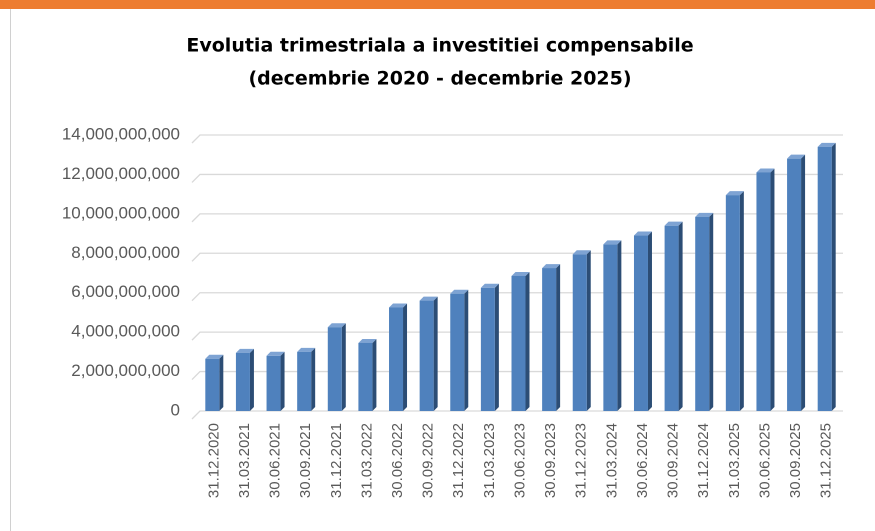  Describe the element at coordinates (121, 133) in the screenshot. I see `y-tick-label: 14,000,000,000` at that location.